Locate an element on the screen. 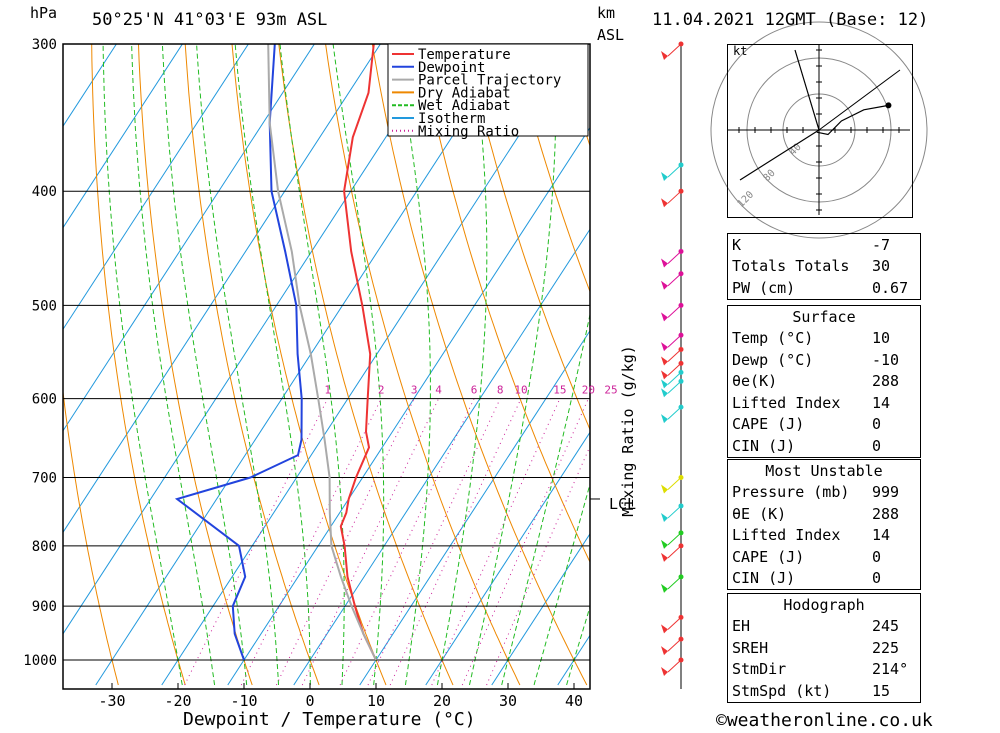 The height and width of the screenshot is (733, 1000). surface-value: 10 is located at coordinates (881, 338).